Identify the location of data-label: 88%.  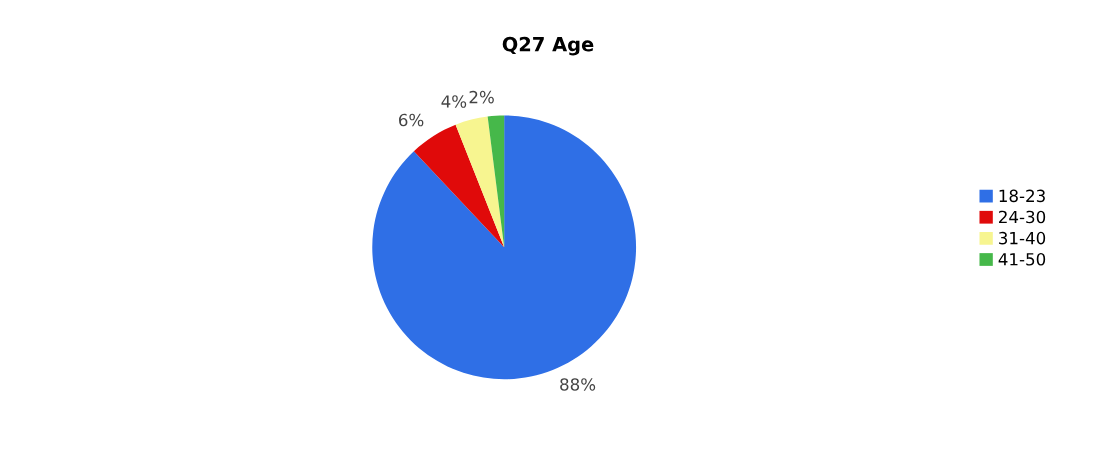
(578, 384).